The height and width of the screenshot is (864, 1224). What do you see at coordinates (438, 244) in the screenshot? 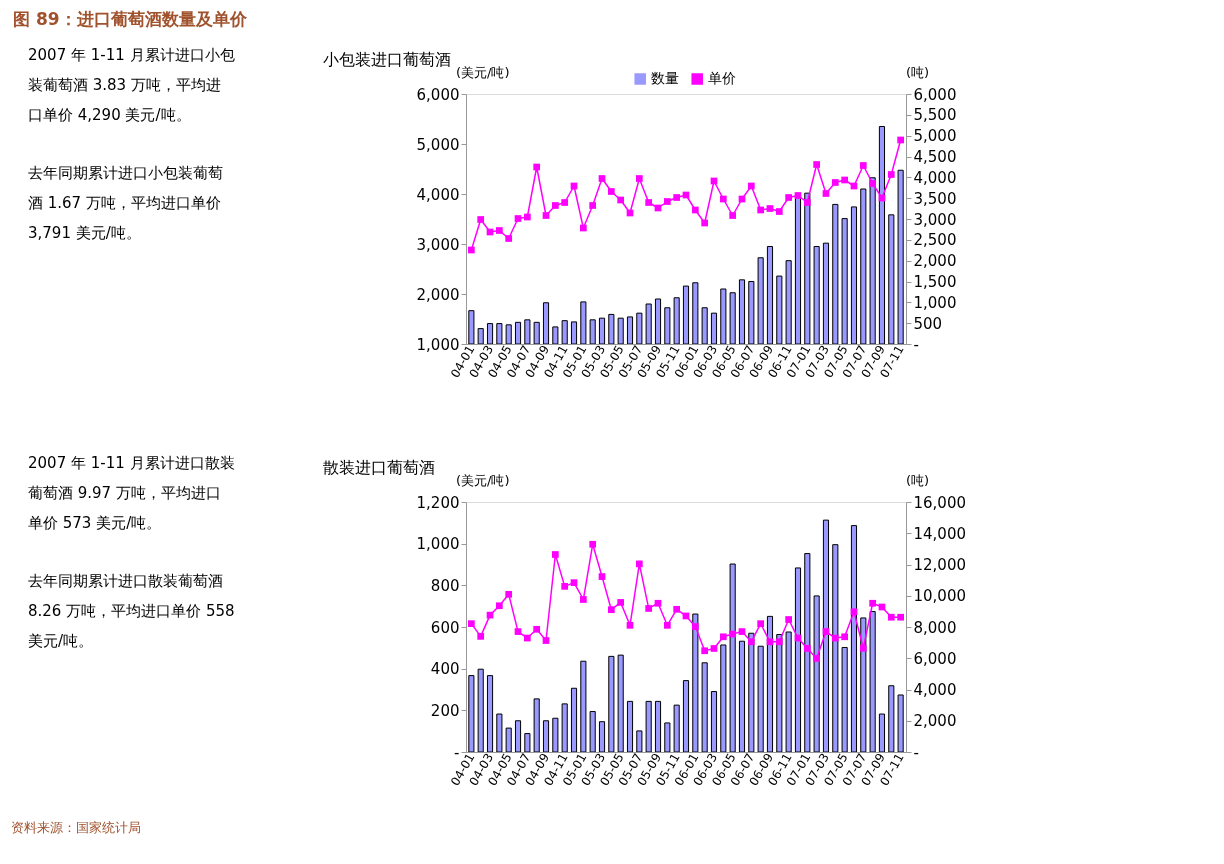
I see `y-tick-label: 3,000` at bounding box center [438, 244].